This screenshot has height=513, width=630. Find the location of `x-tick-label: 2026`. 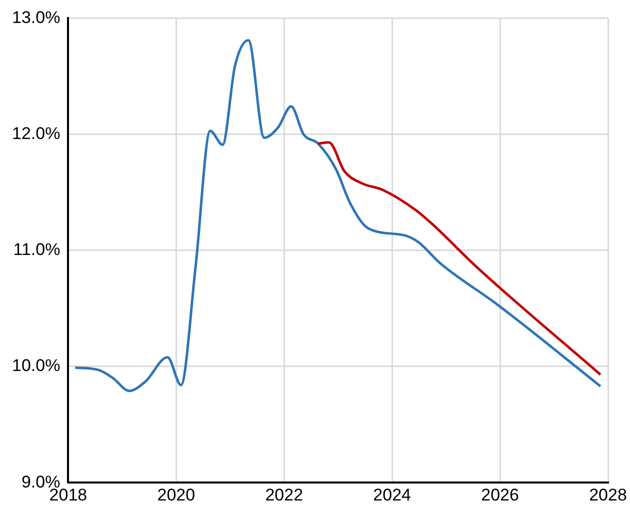

x-tick-label: 2026 is located at coordinates (500, 494).